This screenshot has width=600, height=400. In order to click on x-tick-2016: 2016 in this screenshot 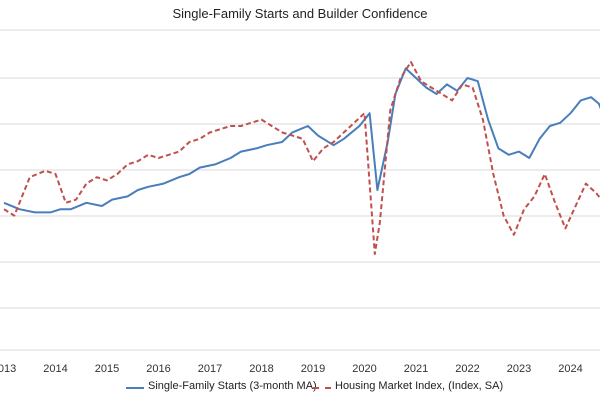, I will do `click(158, 369)`.